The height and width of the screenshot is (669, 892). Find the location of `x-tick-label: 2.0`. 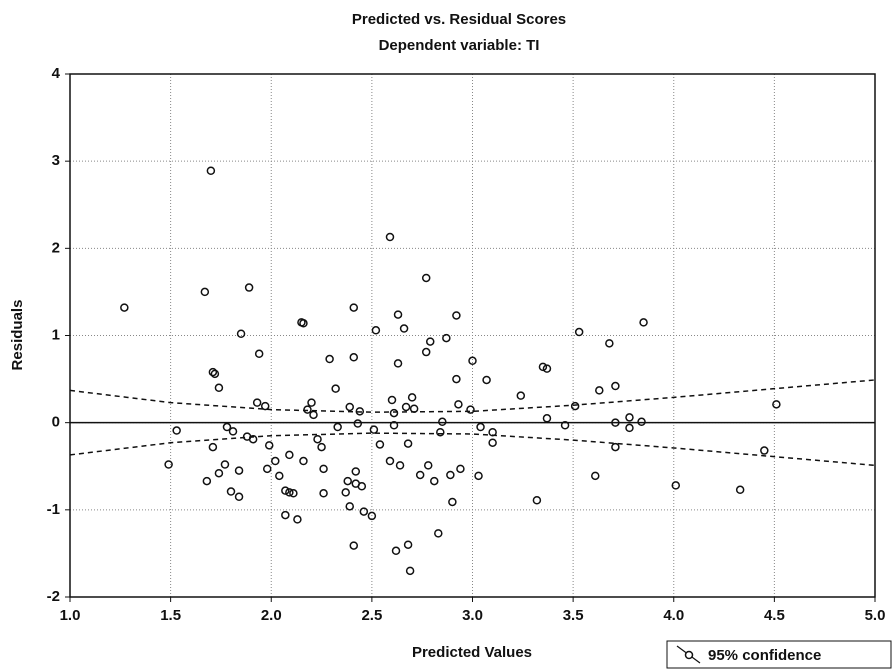

x-tick-label: 2.0 is located at coordinates (271, 615).